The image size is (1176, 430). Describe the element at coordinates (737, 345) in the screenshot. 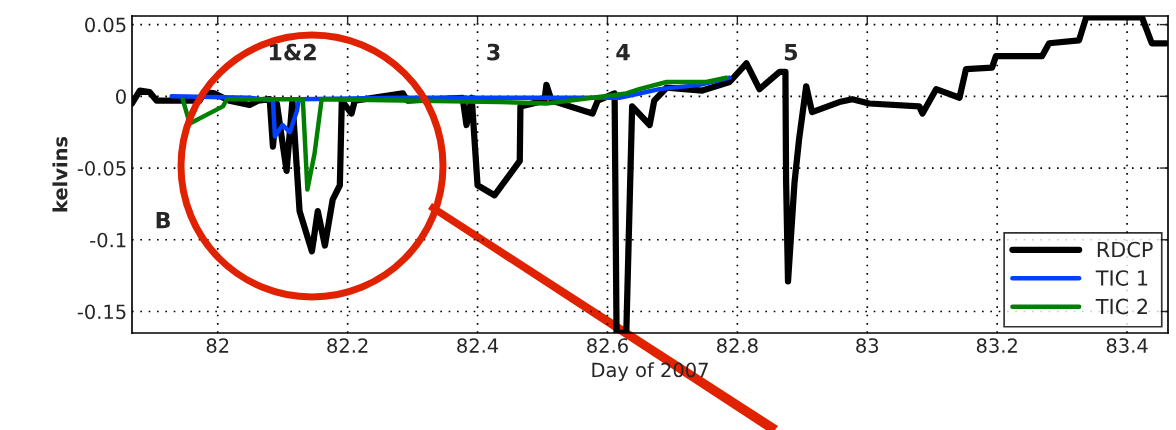

I see `x-tick-label: 82.8` at that location.